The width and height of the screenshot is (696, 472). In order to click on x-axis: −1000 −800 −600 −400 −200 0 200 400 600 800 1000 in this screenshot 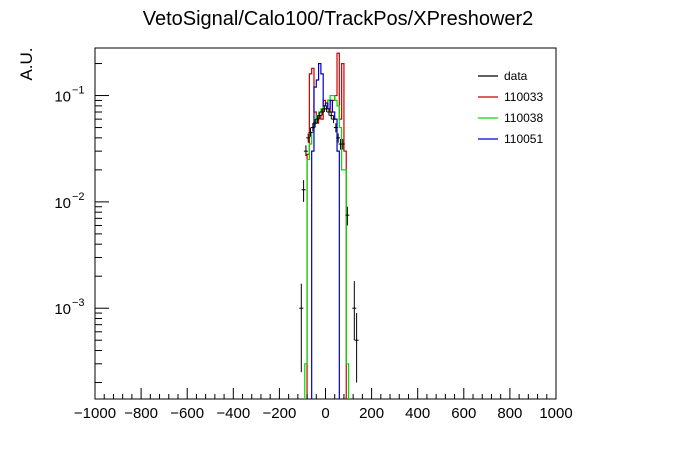, I will do `click(323, 405)`.